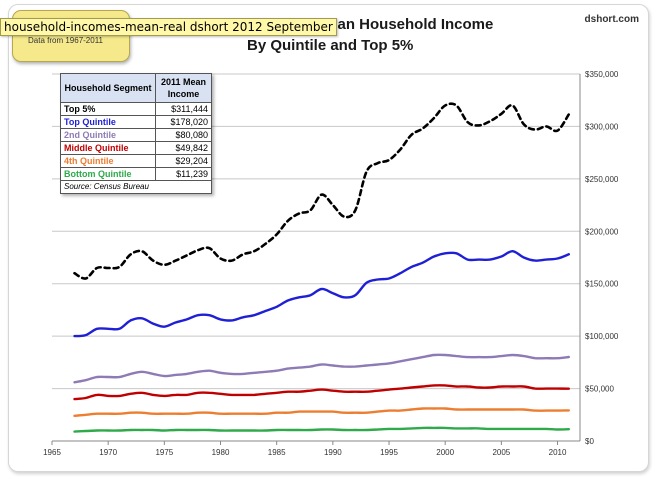 The image size is (655, 479). What do you see at coordinates (183, 122) in the screenshot?
I see `legend-value: $178,020` at bounding box center [183, 122].